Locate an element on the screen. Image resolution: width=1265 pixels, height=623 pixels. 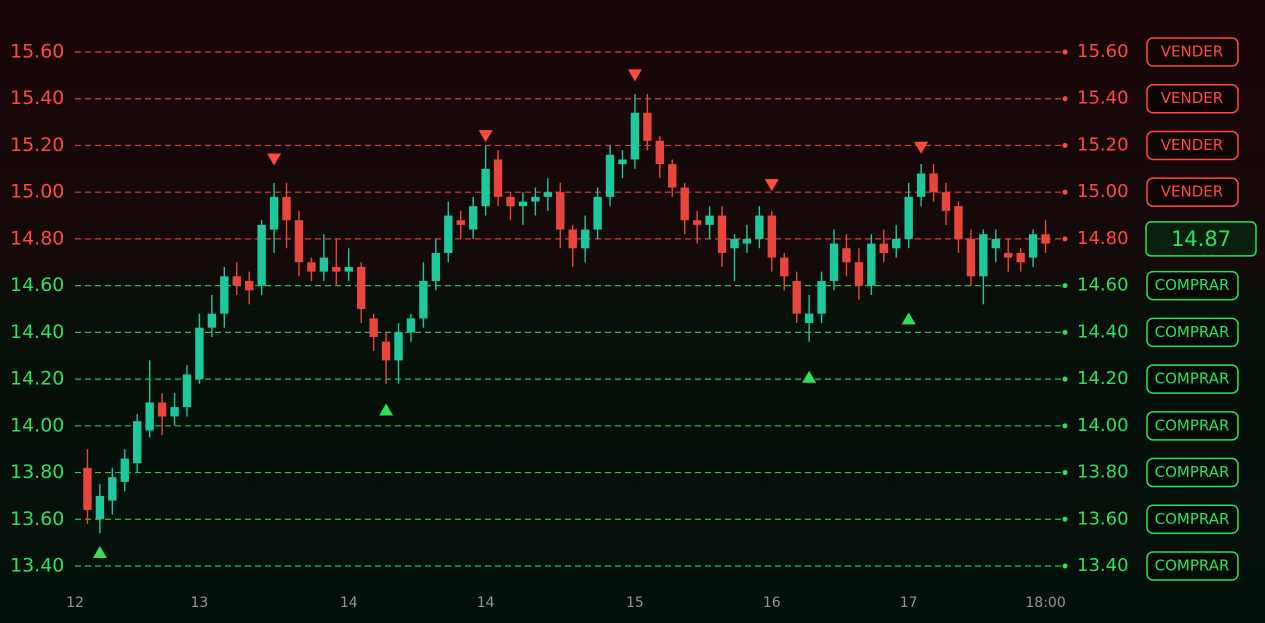
y-tick-label-right: 14.20 is located at coordinates (1103, 378).